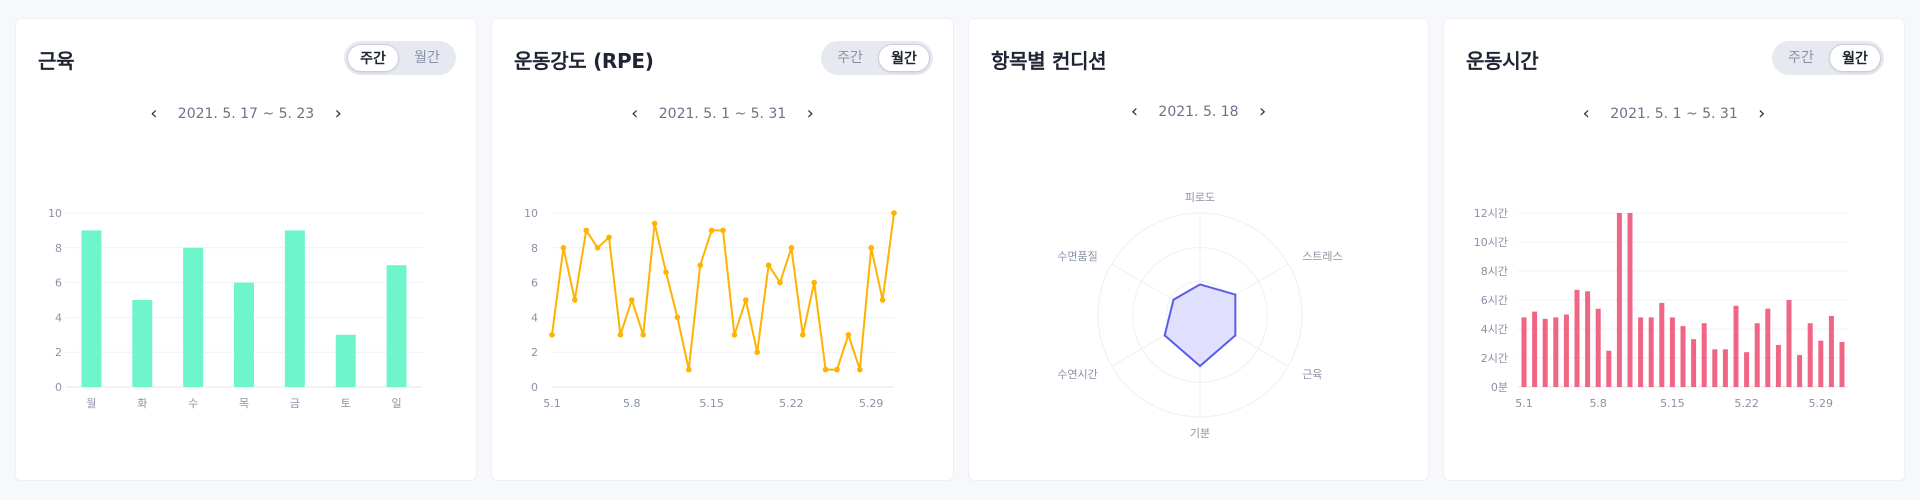  I want to click on x-tick-label: 수, so click(193, 403).